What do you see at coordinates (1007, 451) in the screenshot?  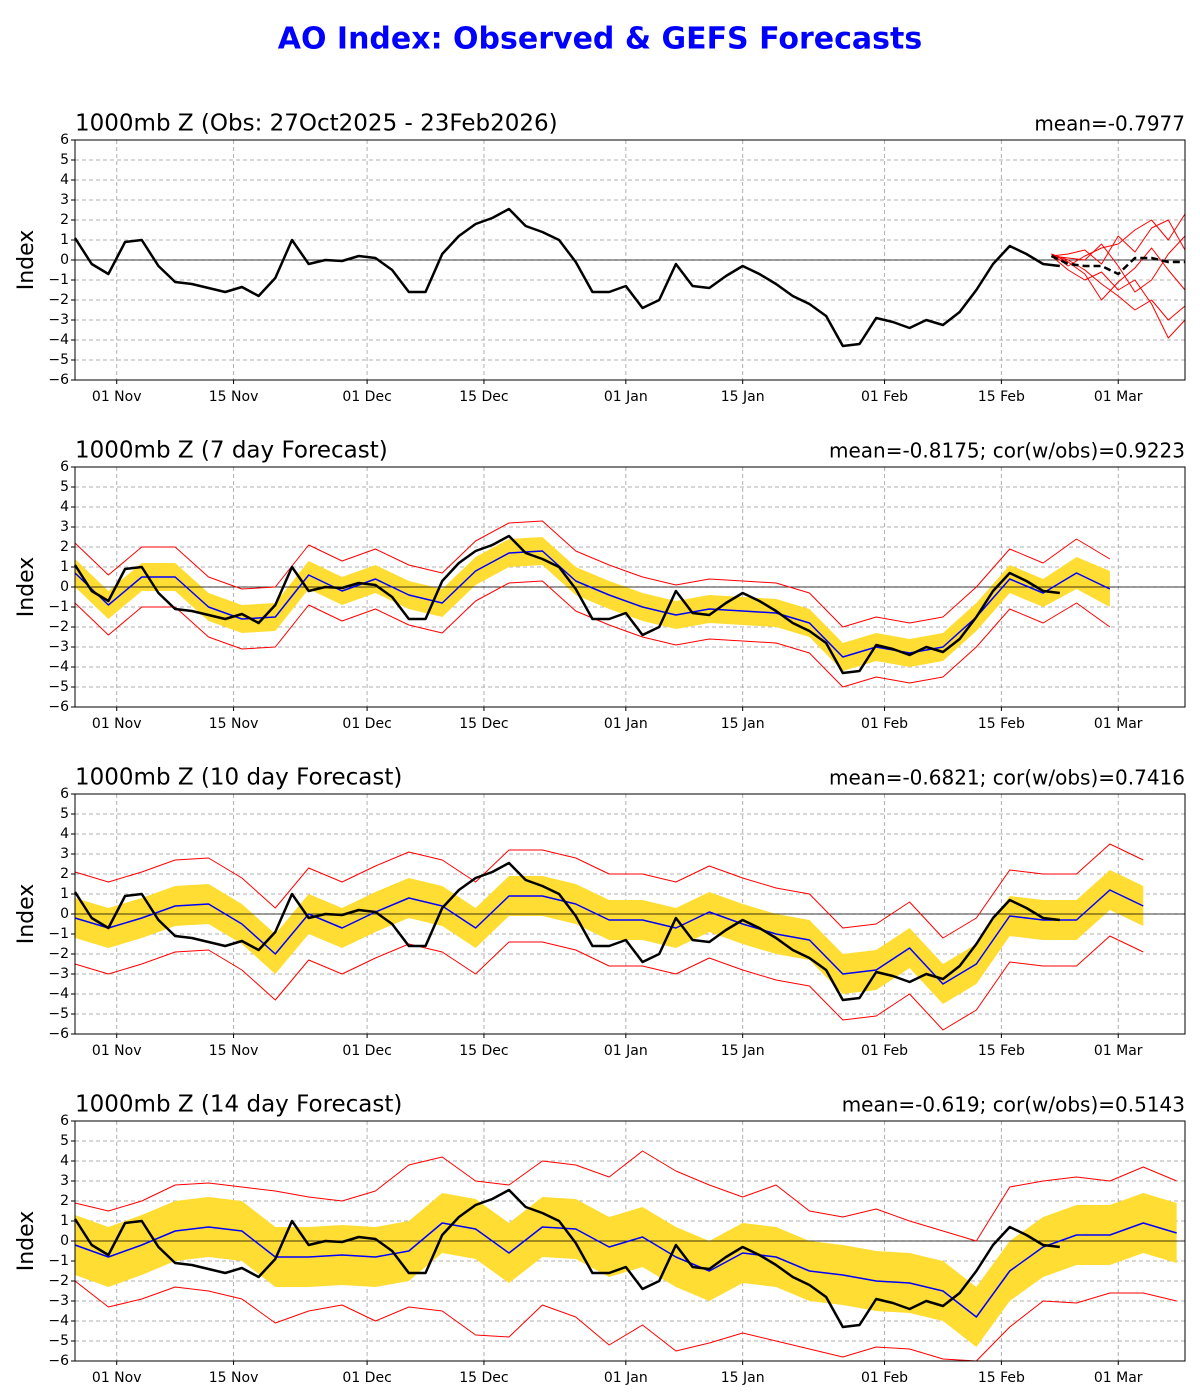 I see `panel-stats: mean=-0.8175; cor(w/obs)=0.9223` at bounding box center [1007, 451].